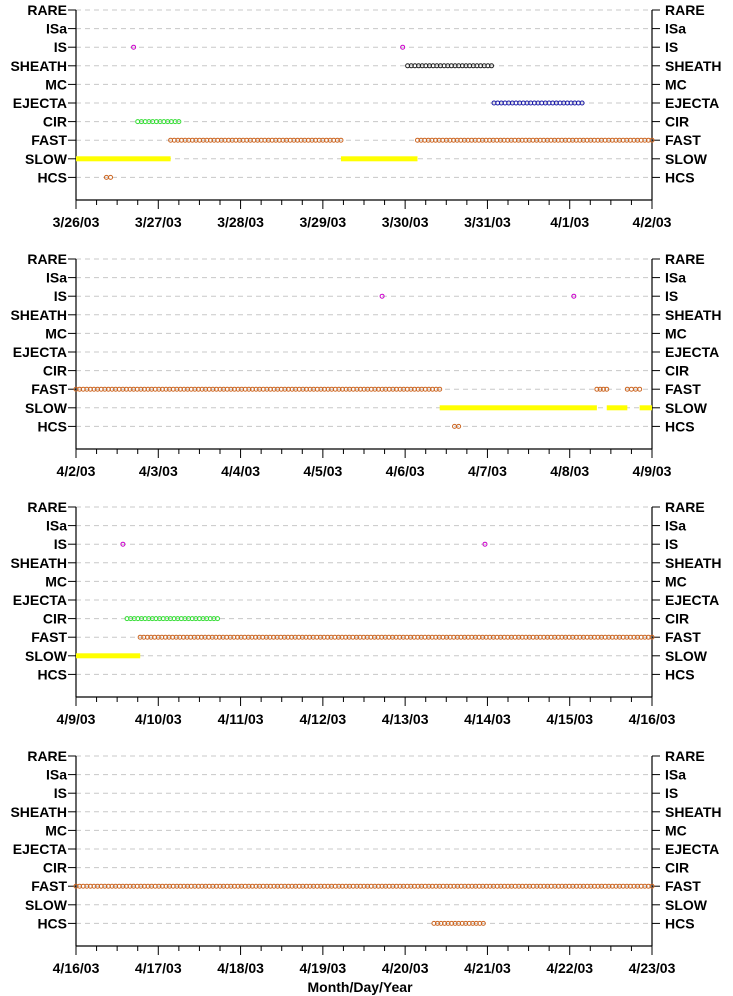 The image size is (733, 996). What do you see at coordinates (492, 66) in the screenshot?
I see `data-point-sheath` at bounding box center [492, 66].